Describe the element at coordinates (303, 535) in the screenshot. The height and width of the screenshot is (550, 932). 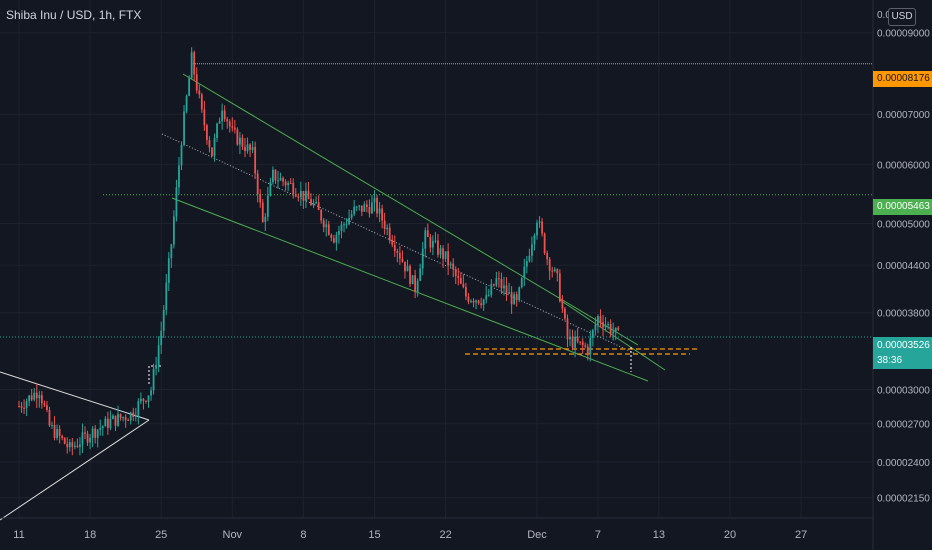
I see `time-tick-label: 8` at that location.